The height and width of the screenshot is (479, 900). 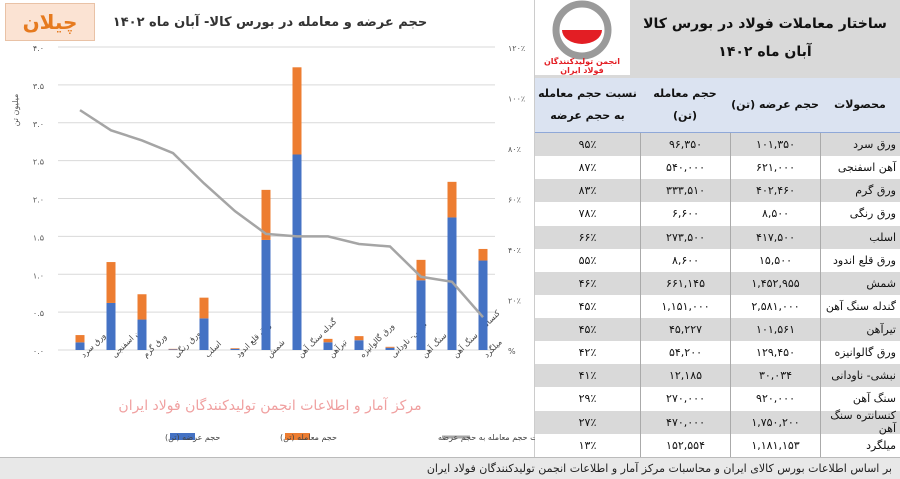 What do you see at coordinates (860, 353) in the screenshot?
I see `product-cell: ورق گالوانیزه` at bounding box center [860, 353].